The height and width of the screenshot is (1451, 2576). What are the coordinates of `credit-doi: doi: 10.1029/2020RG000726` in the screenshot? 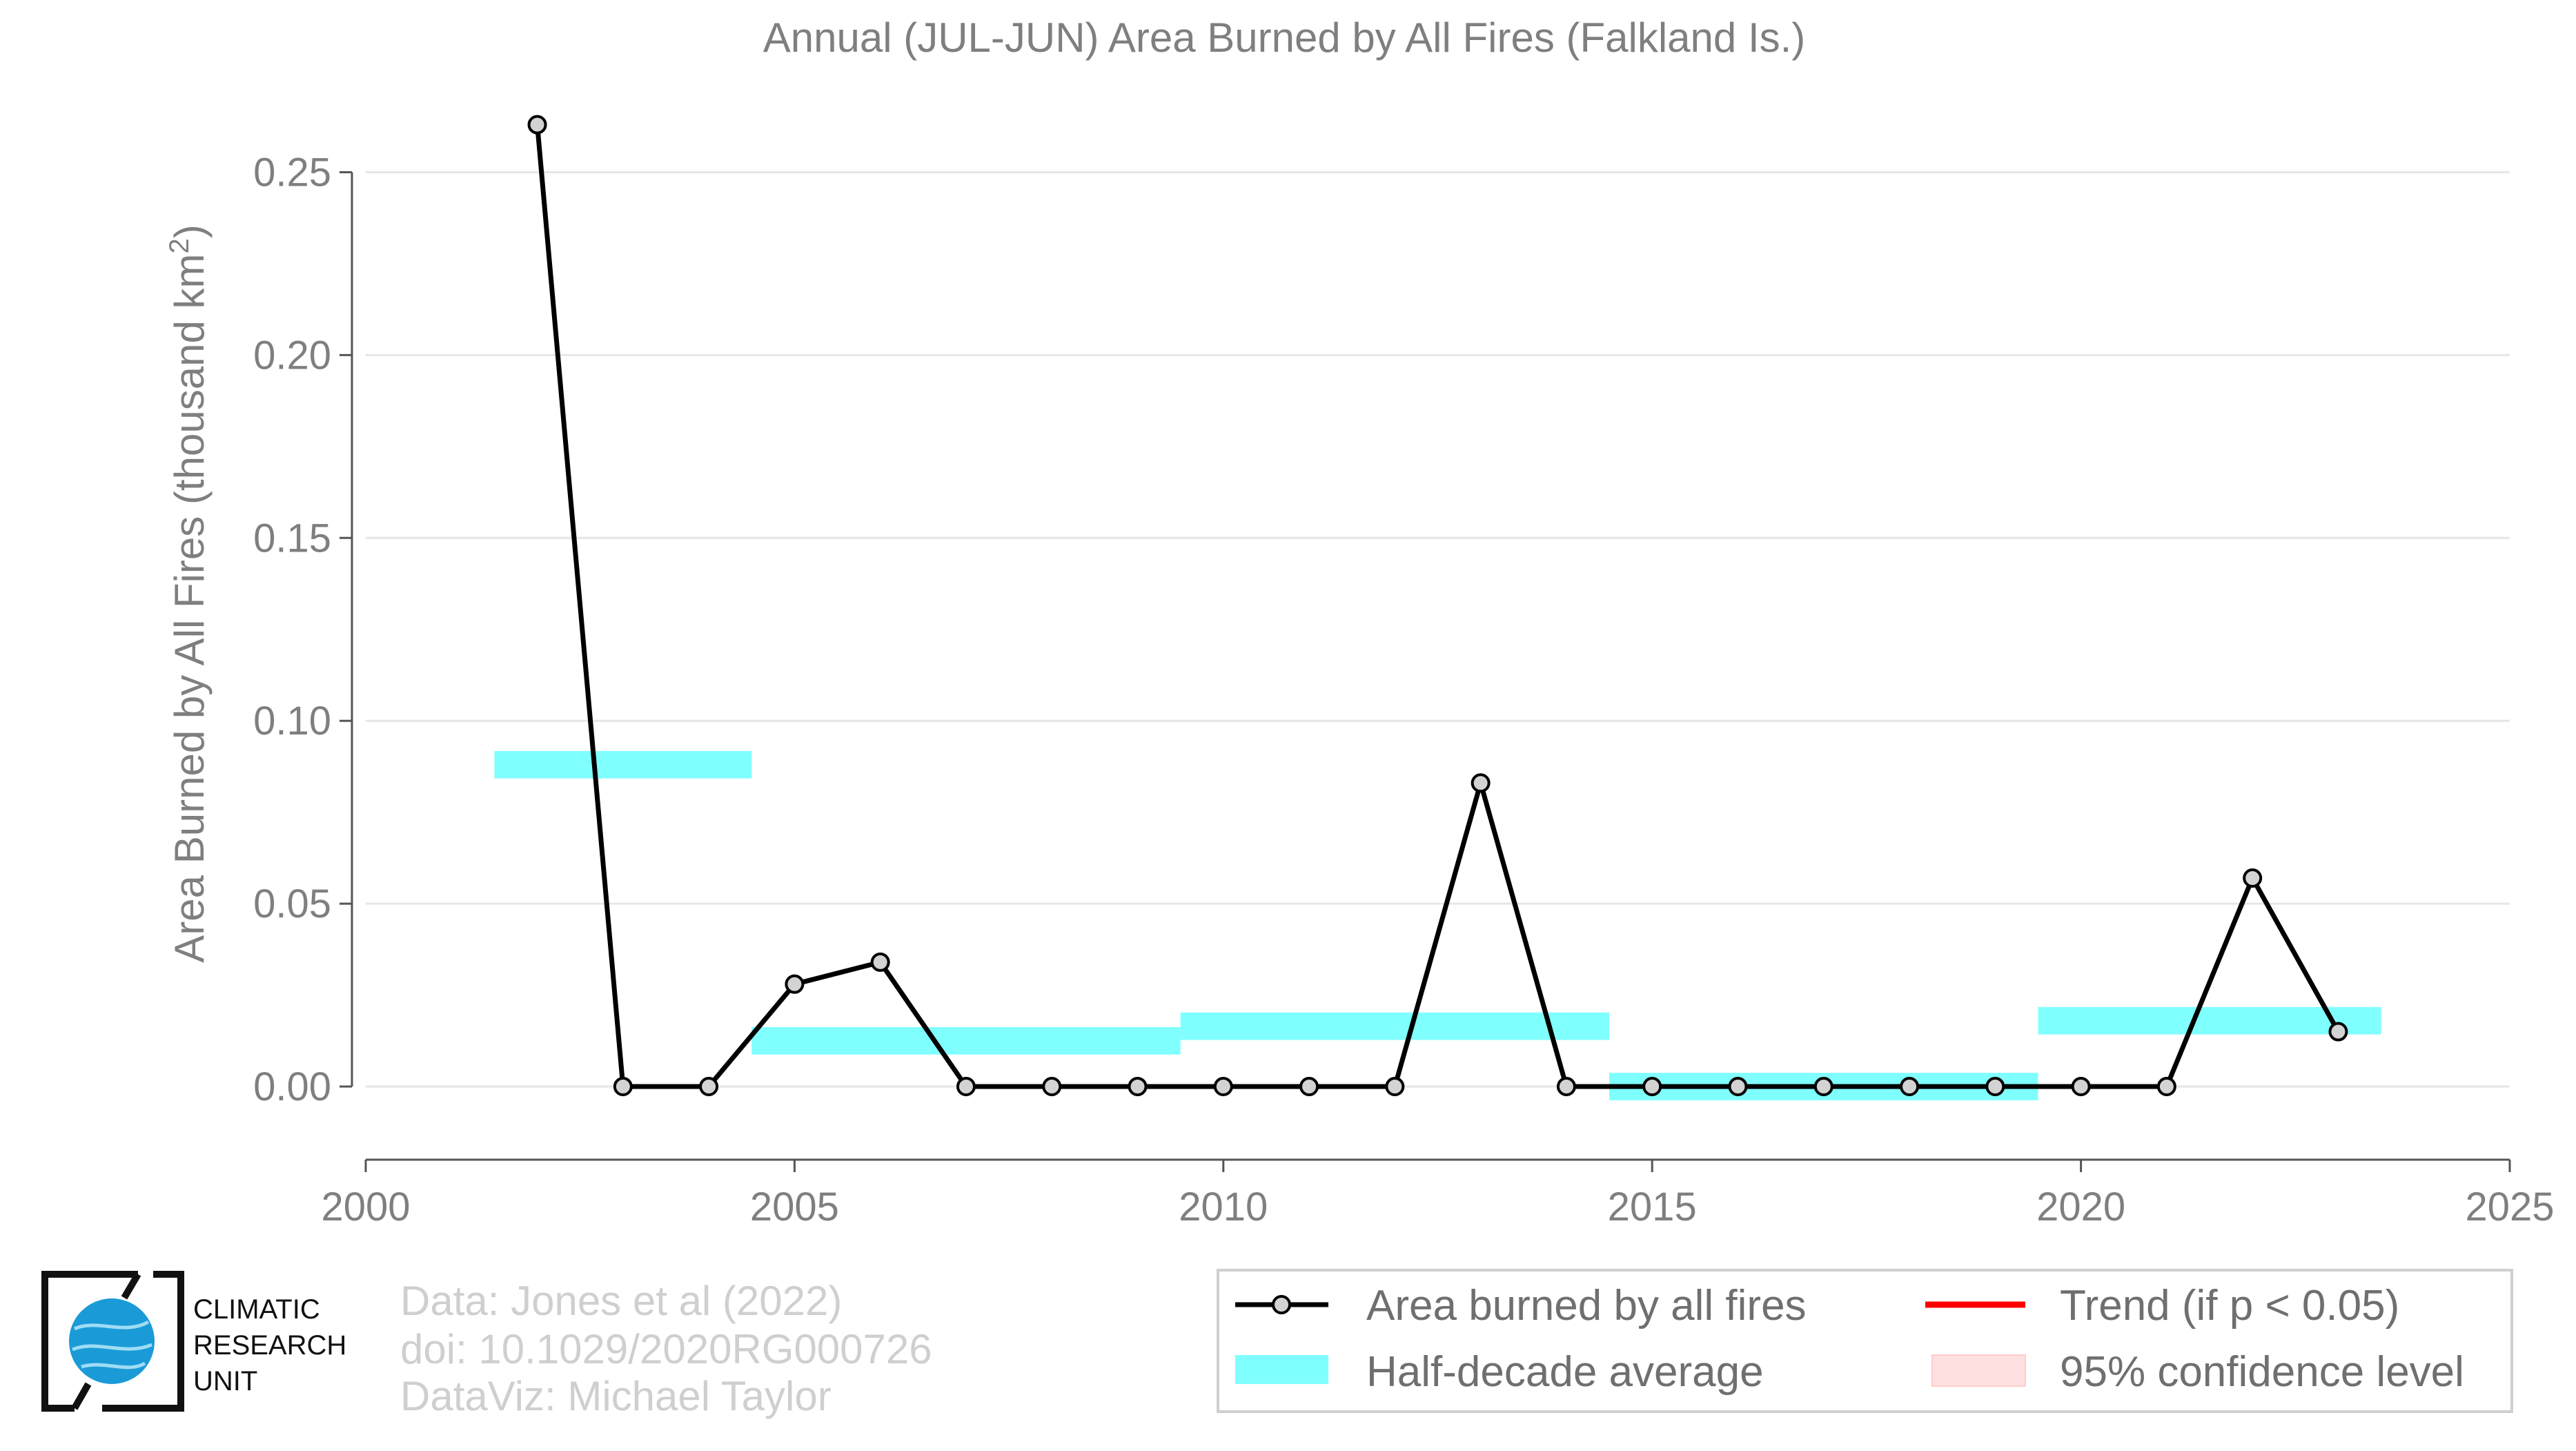 It's located at (666, 1349).